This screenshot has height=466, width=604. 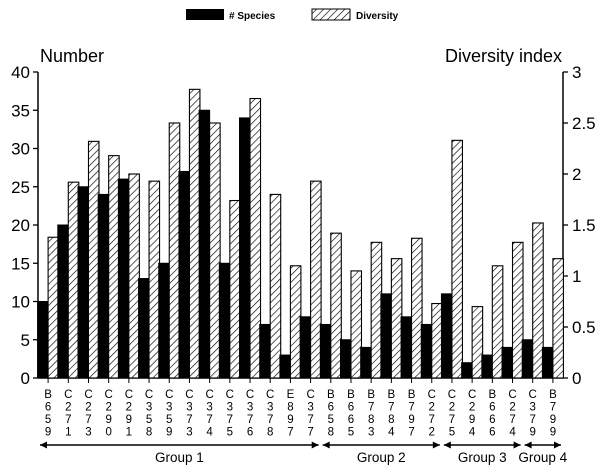 I want to click on group-label: Group 2, so click(x=381, y=457).